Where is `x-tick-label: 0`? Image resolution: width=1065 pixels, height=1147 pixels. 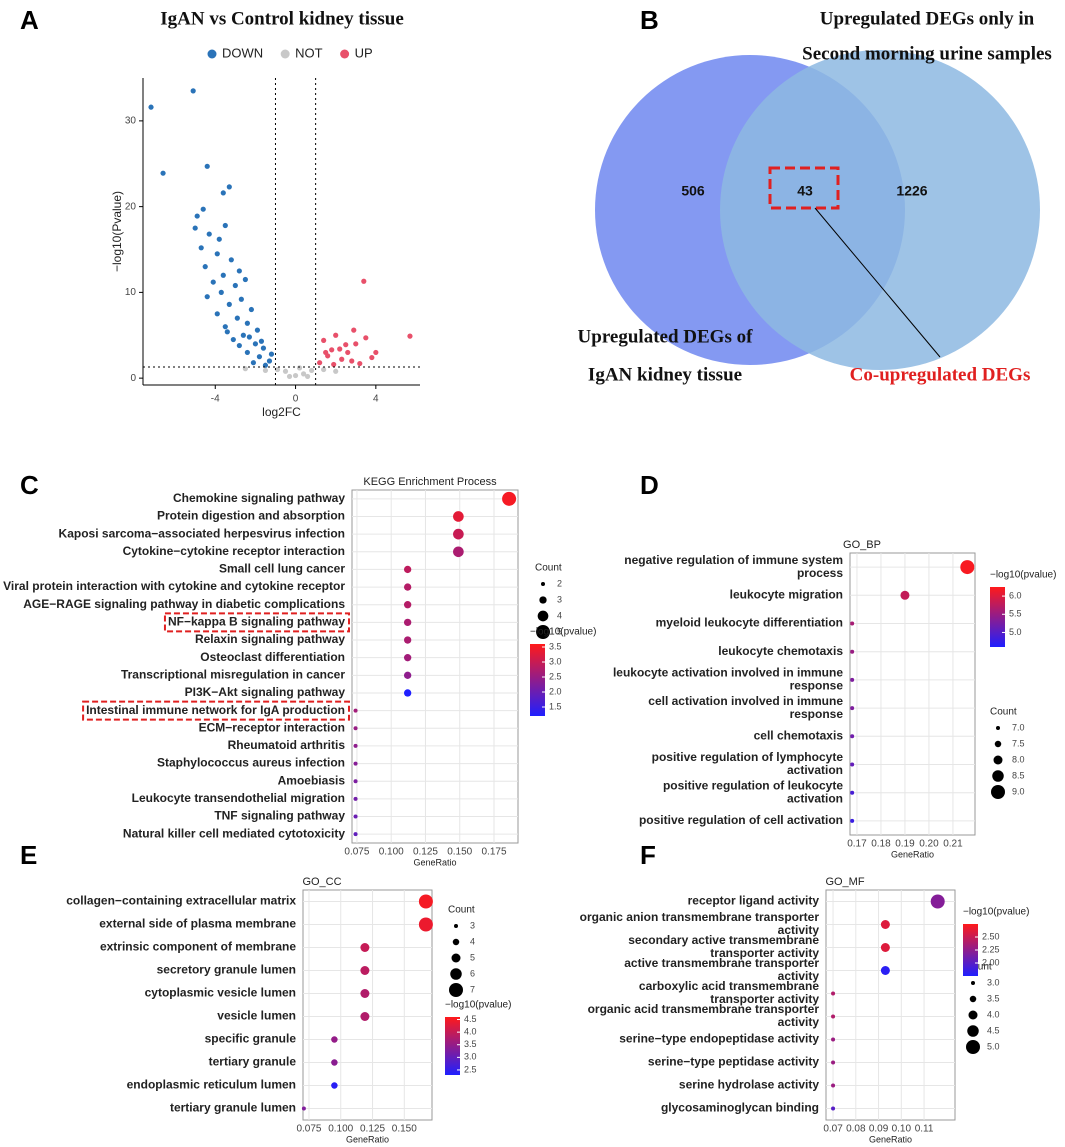 x-tick-label: 0 is located at coordinates (296, 399).